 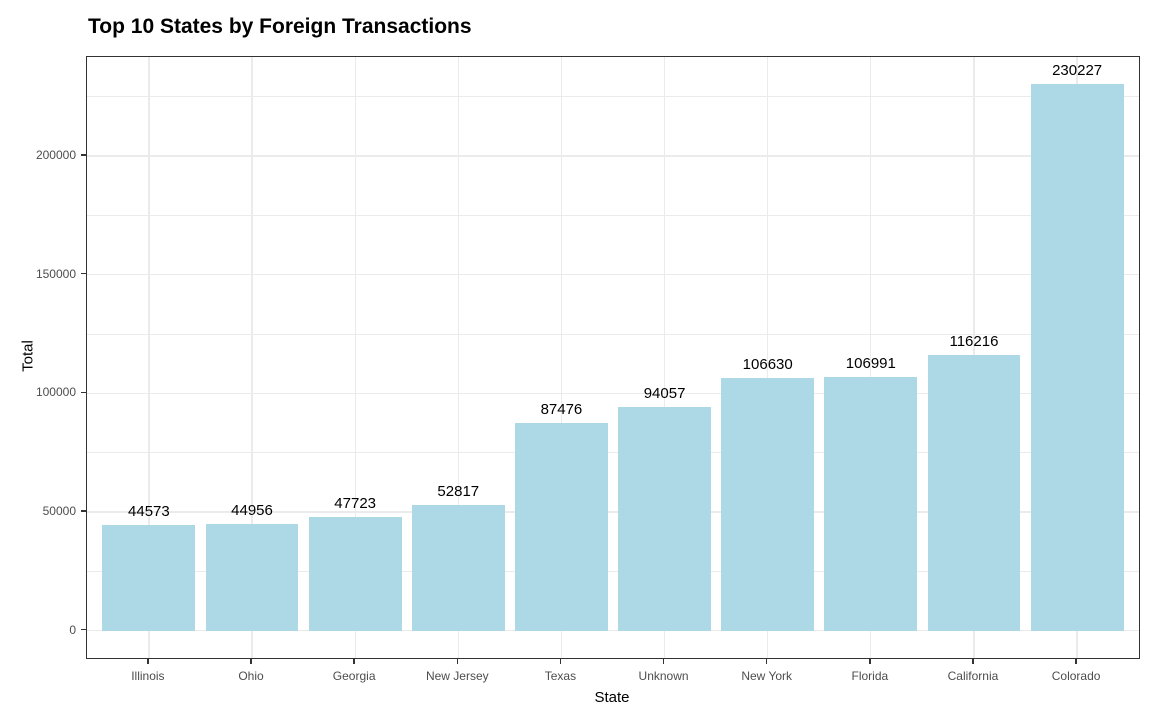 What do you see at coordinates (974, 341) in the screenshot?
I see `bar-value-label: 116216` at bounding box center [974, 341].